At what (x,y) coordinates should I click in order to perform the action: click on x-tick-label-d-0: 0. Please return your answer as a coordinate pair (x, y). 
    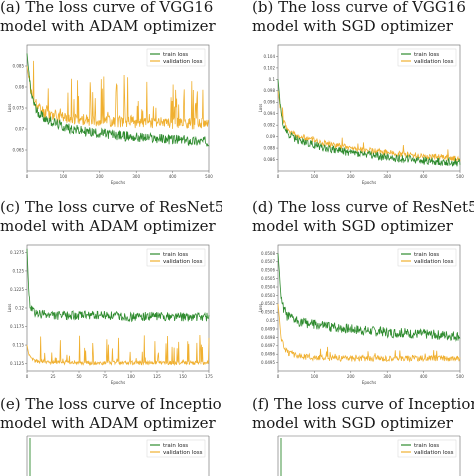
    Looking at the image, I should click on (278, 376).